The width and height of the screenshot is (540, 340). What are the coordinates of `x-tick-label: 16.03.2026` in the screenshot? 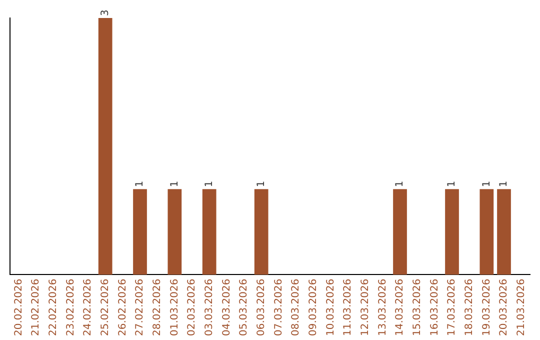 It's located at (434, 307).